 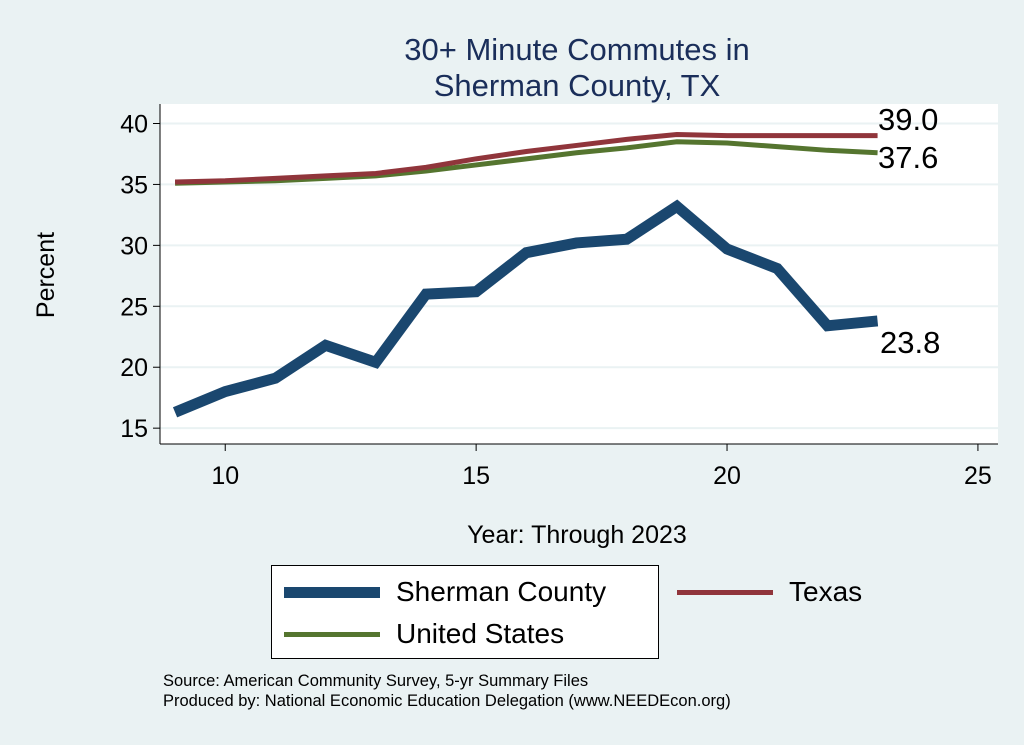 I want to click on y-tick-label: 35, so click(x=134, y=185).